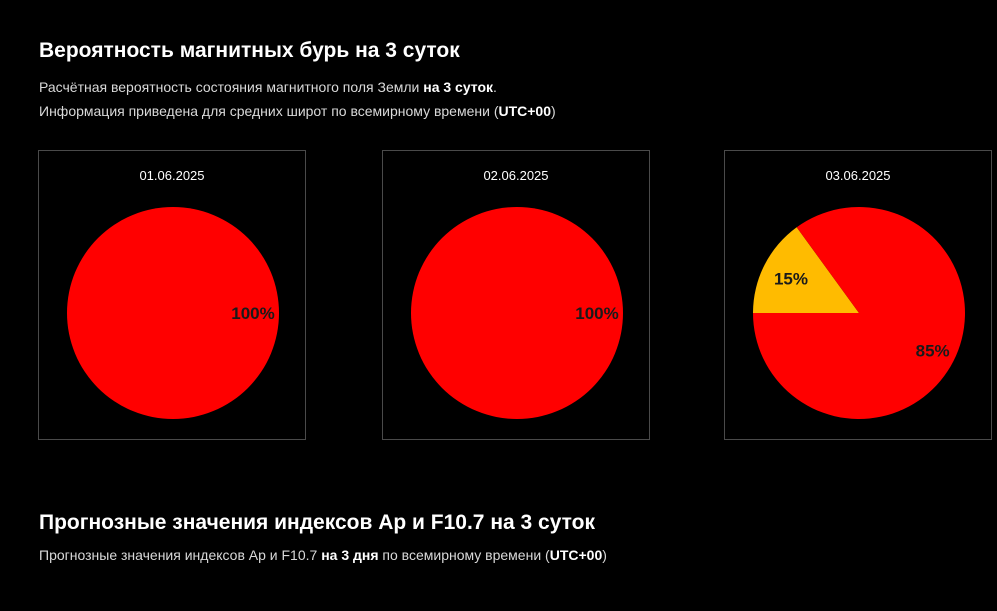 The height and width of the screenshot is (611, 997). I want to click on pie-chart-day-2: 100%, so click(517, 313).